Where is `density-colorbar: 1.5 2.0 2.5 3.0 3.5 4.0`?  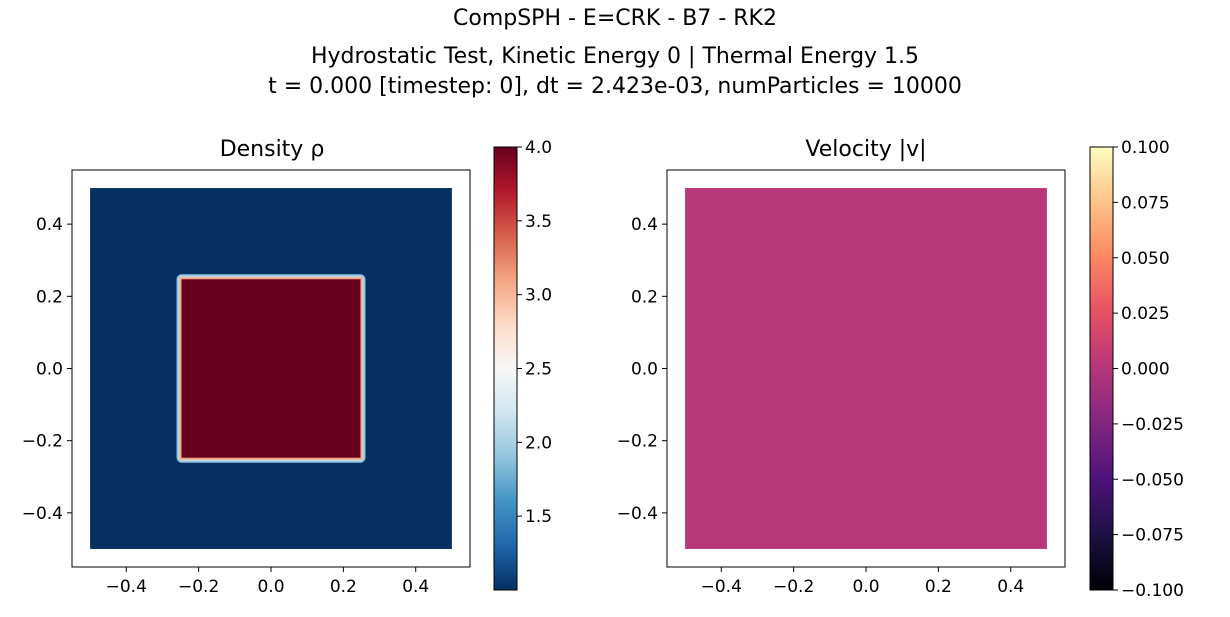 density-colorbar: 1.5 2.0 2.5 3.0 3.5 4.0 is located at coordinates (522, 364).